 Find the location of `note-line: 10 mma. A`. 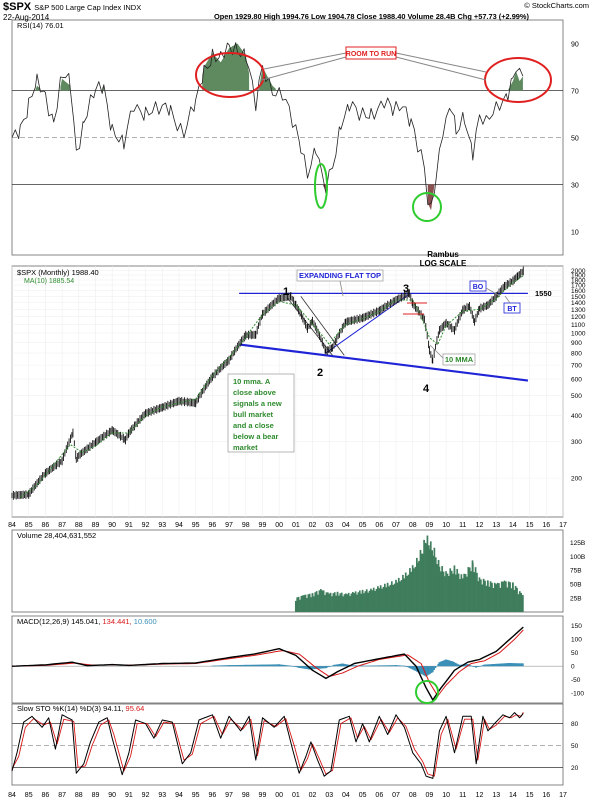

note-line: 10 mma. A is located at coordinates (252, 381).